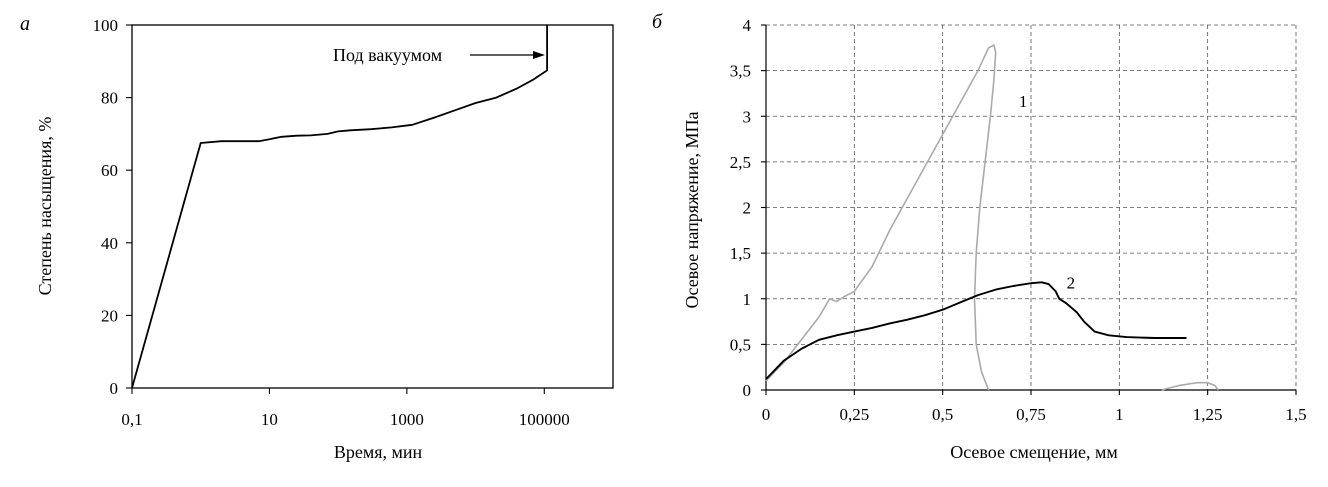 This screenshot has width=1328, height=487. What do you see at coordinates (114, 388) in the screenshot?
I see `panel-a-y-tick-label: 0` at bounding box center [114, 388].